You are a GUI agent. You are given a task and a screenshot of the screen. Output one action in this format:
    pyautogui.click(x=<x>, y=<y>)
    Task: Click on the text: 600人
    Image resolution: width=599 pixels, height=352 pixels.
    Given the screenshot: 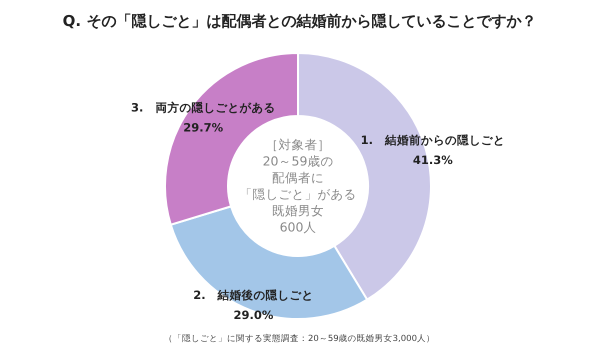 What is the action you would take?
    pyautogui.click(x=298, y=226)
    